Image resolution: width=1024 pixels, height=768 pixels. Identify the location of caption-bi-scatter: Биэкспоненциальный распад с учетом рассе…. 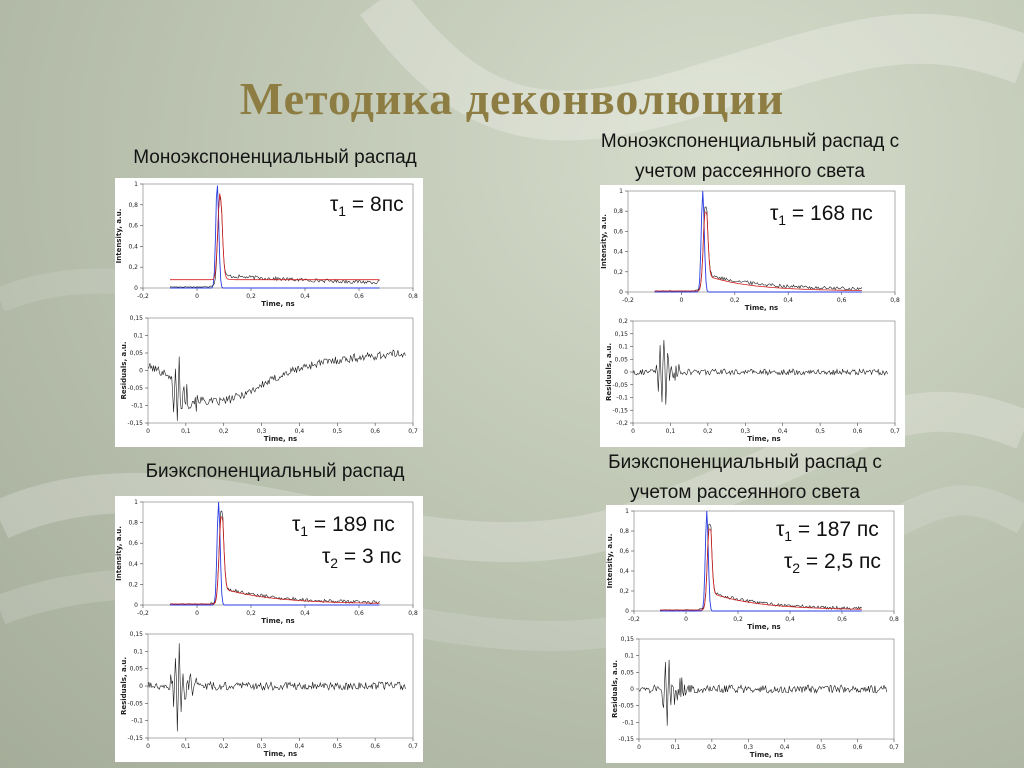
(745, 478).